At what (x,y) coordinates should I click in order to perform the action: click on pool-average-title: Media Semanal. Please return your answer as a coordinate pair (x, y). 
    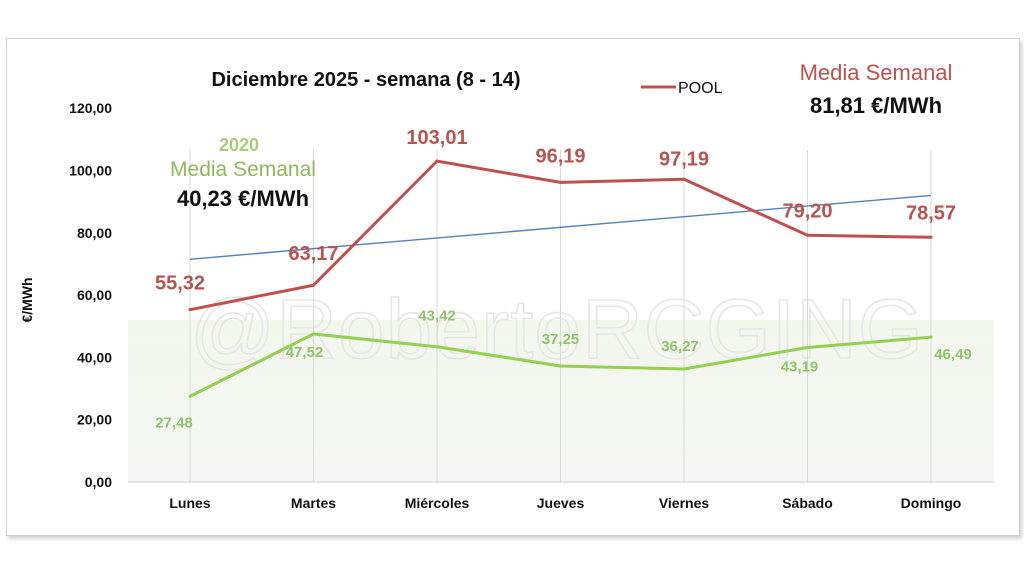
    Looking at the image, I should click on (876, 72).